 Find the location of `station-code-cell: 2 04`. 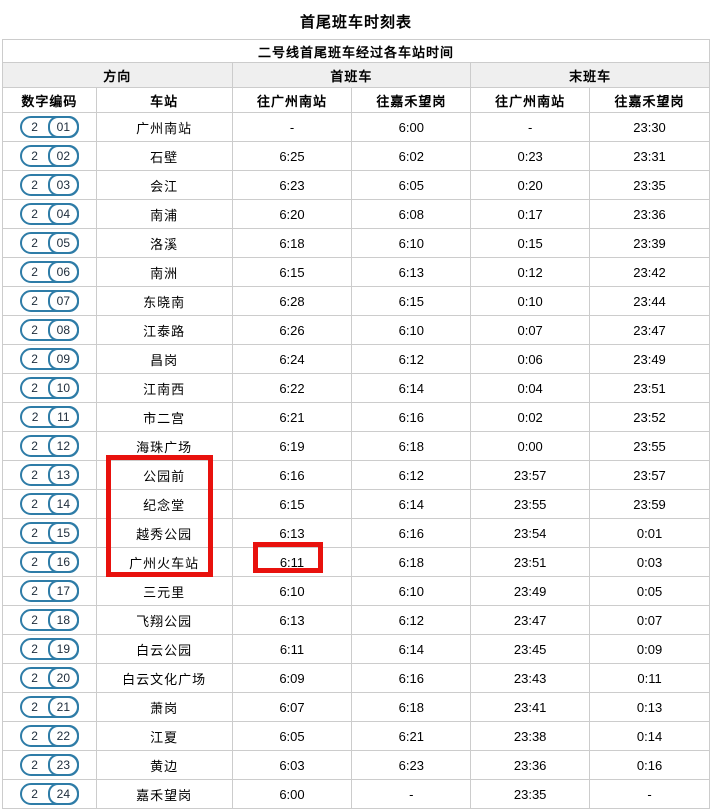

station-code-cell: 2 04 is located at coordinates (49, 214).